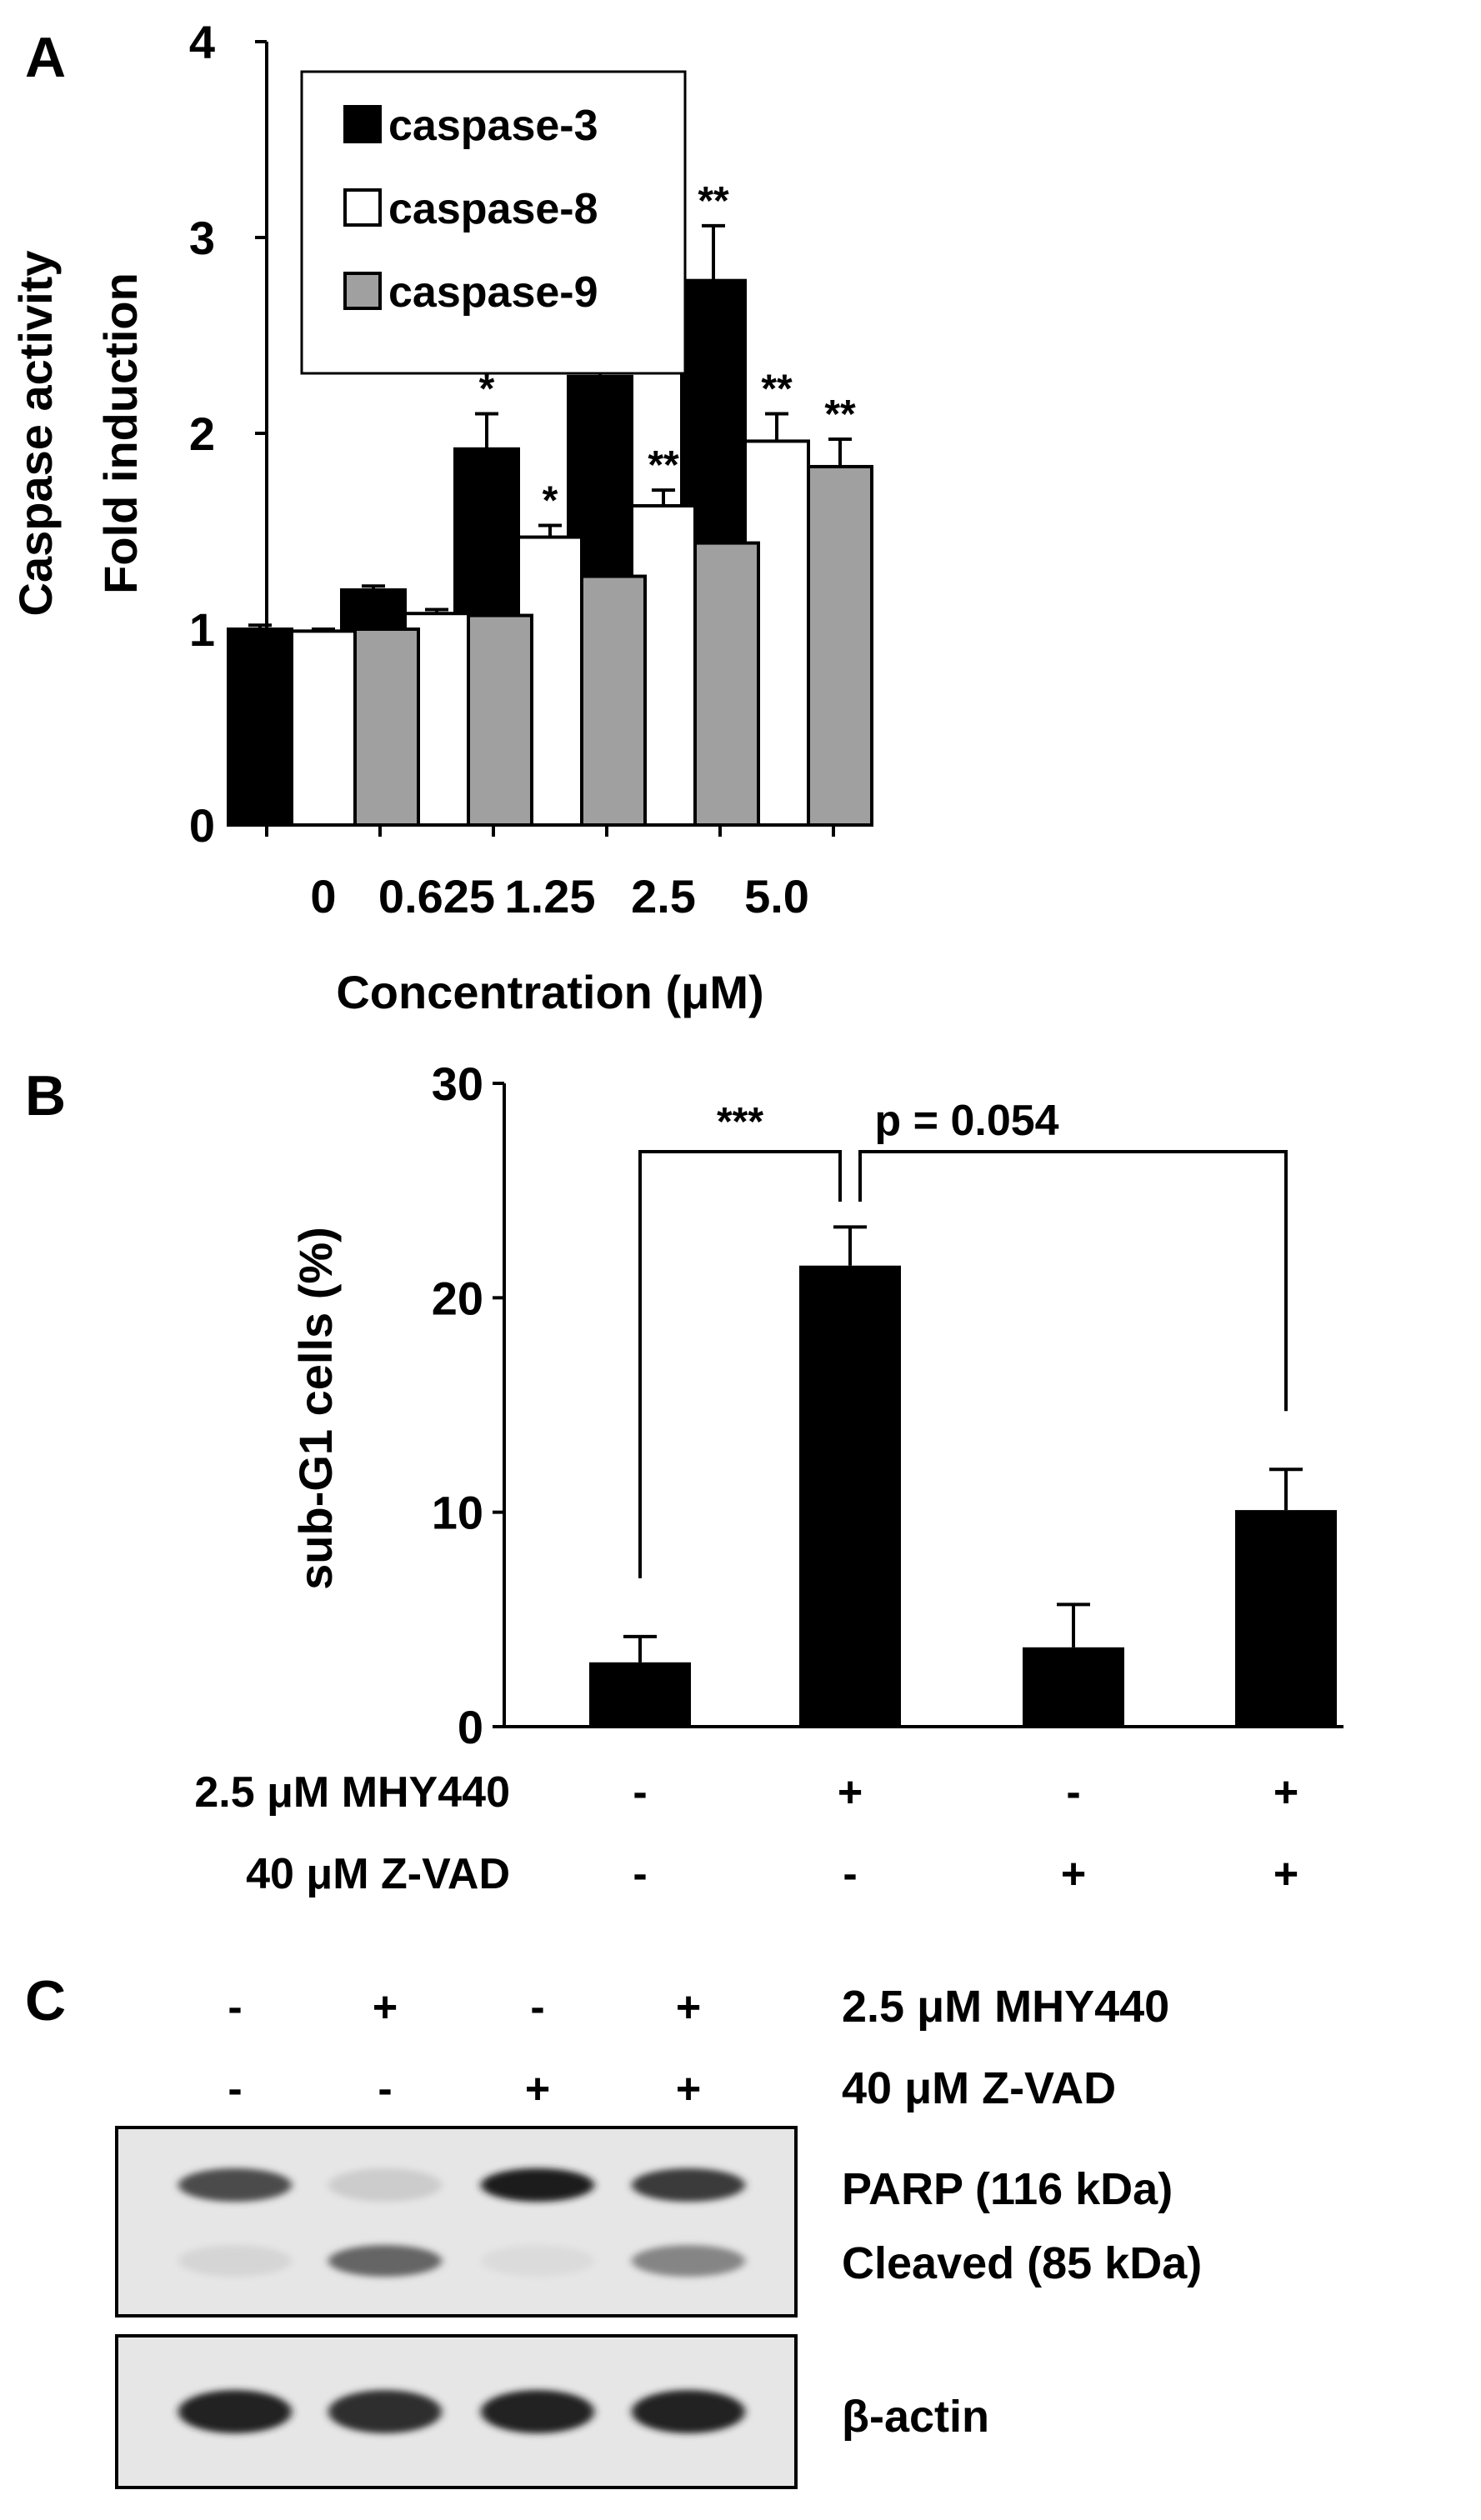  What do you see at coordinates (740, 1122) in the screenshot?
I see `significance-label-1: ***` at bounding box center [740, 1122].